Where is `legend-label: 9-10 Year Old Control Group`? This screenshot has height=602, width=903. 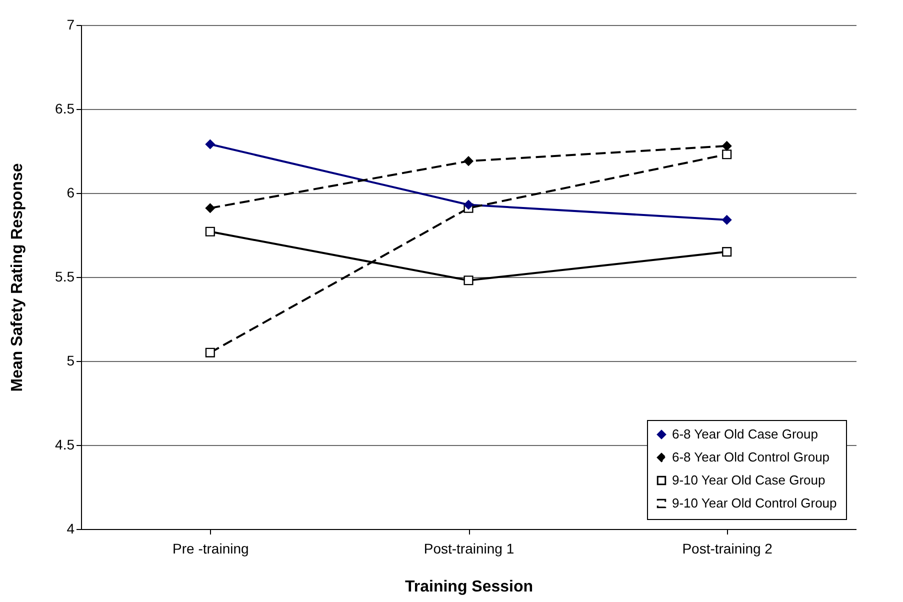 legend-label: 9-10 Year Old Control Group is located at coordinates (754, 503).